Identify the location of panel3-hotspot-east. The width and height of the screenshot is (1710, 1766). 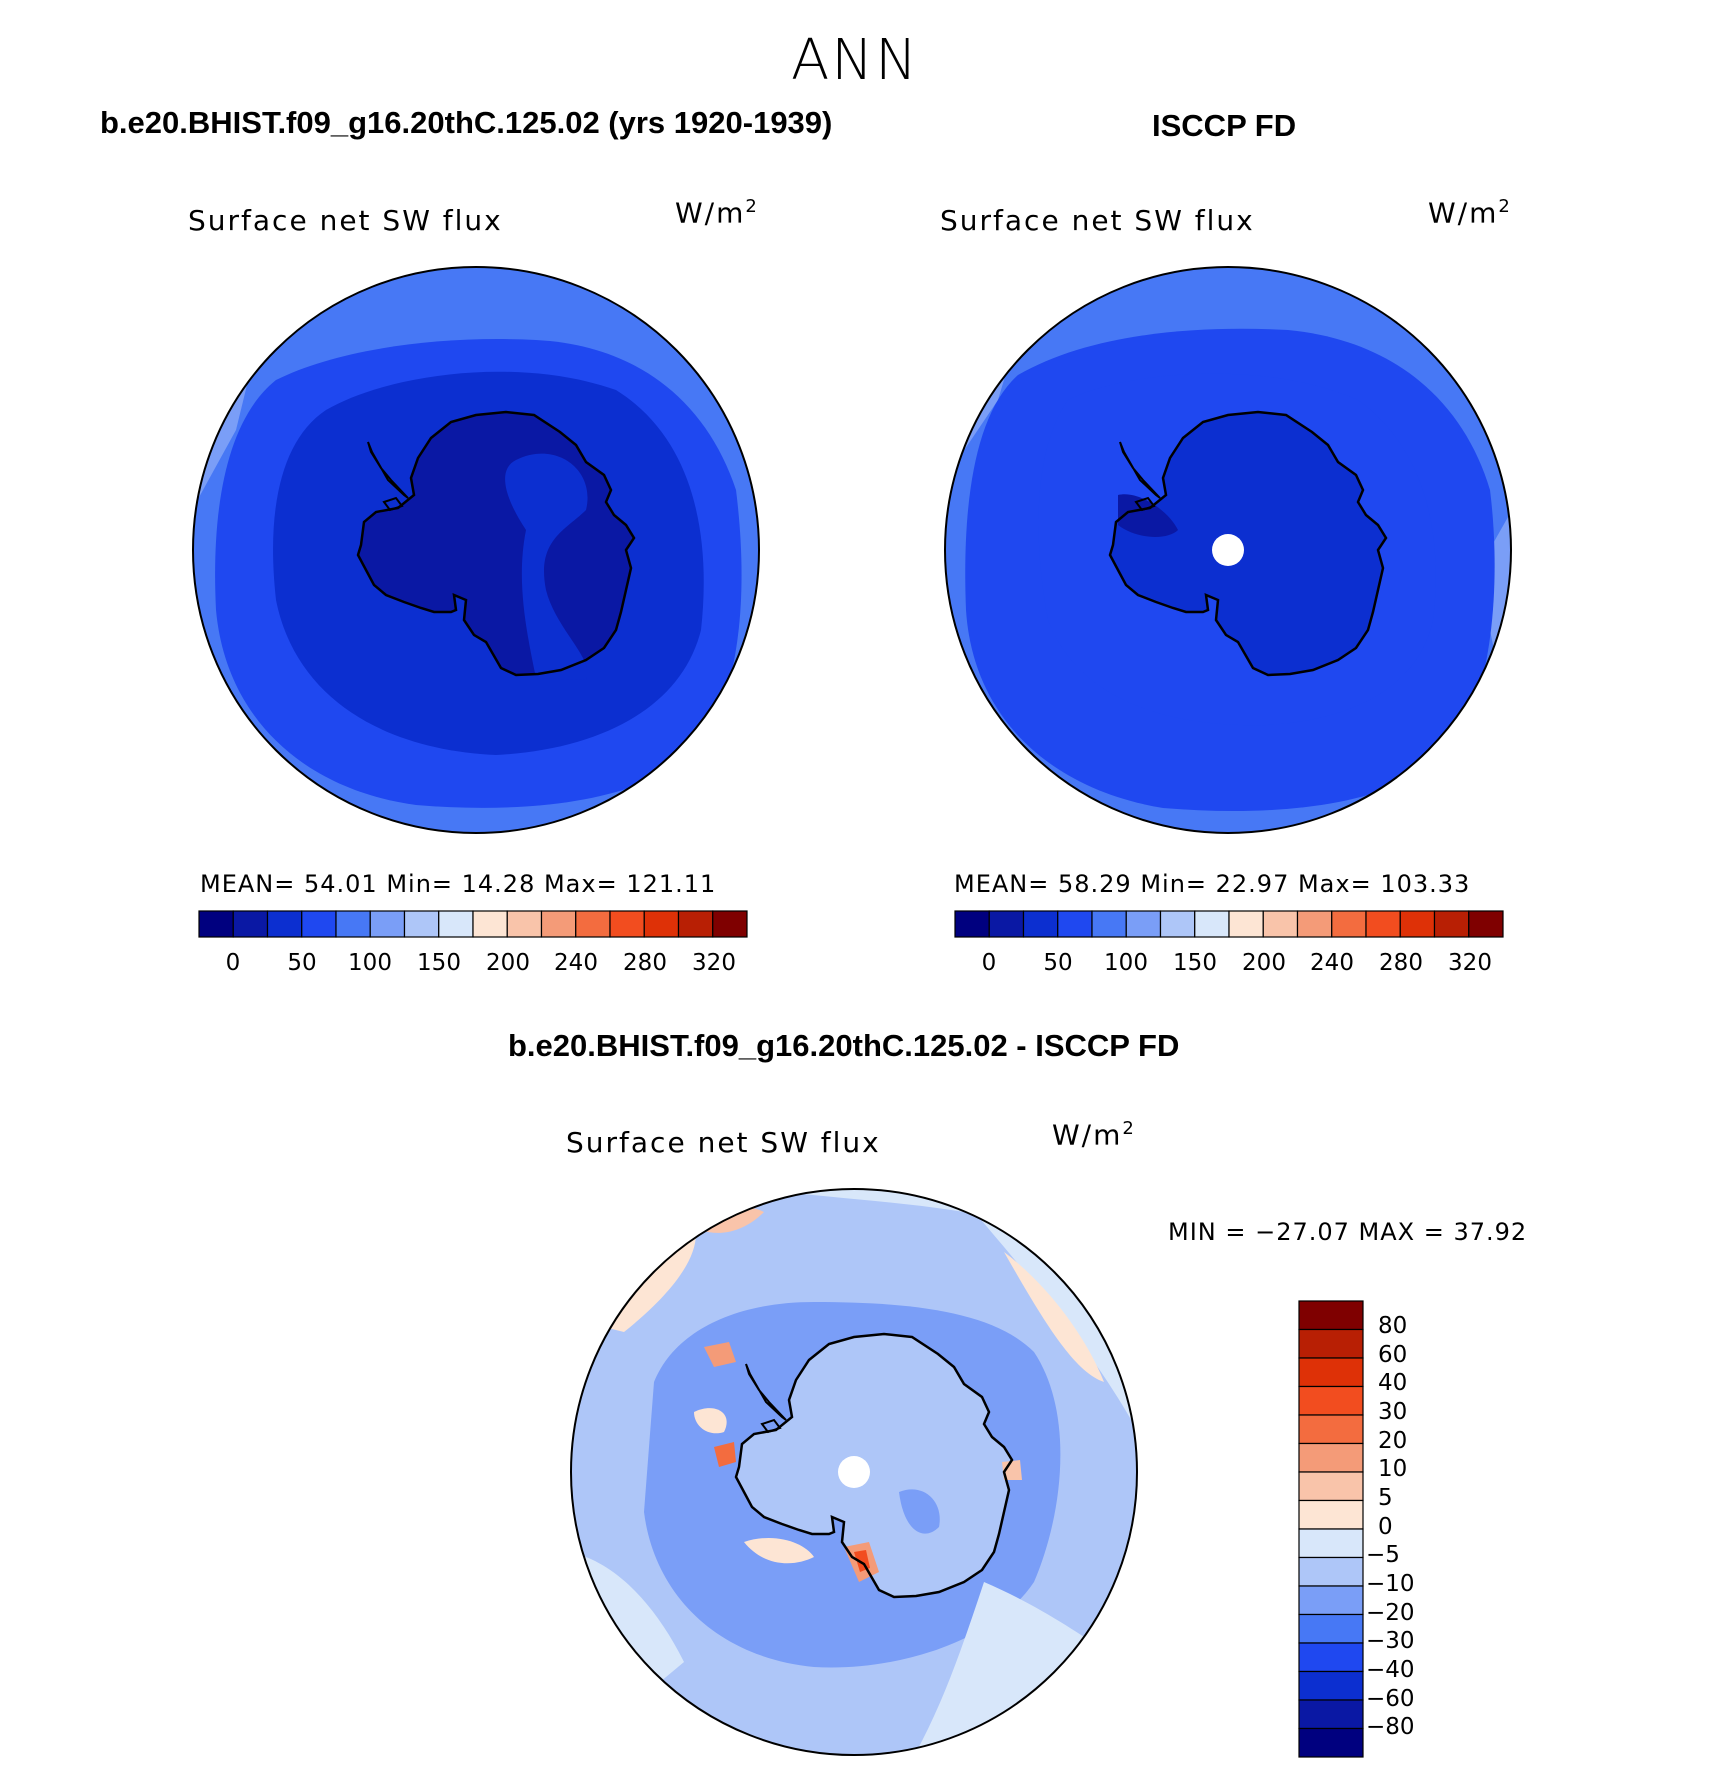
(1012, 1470).